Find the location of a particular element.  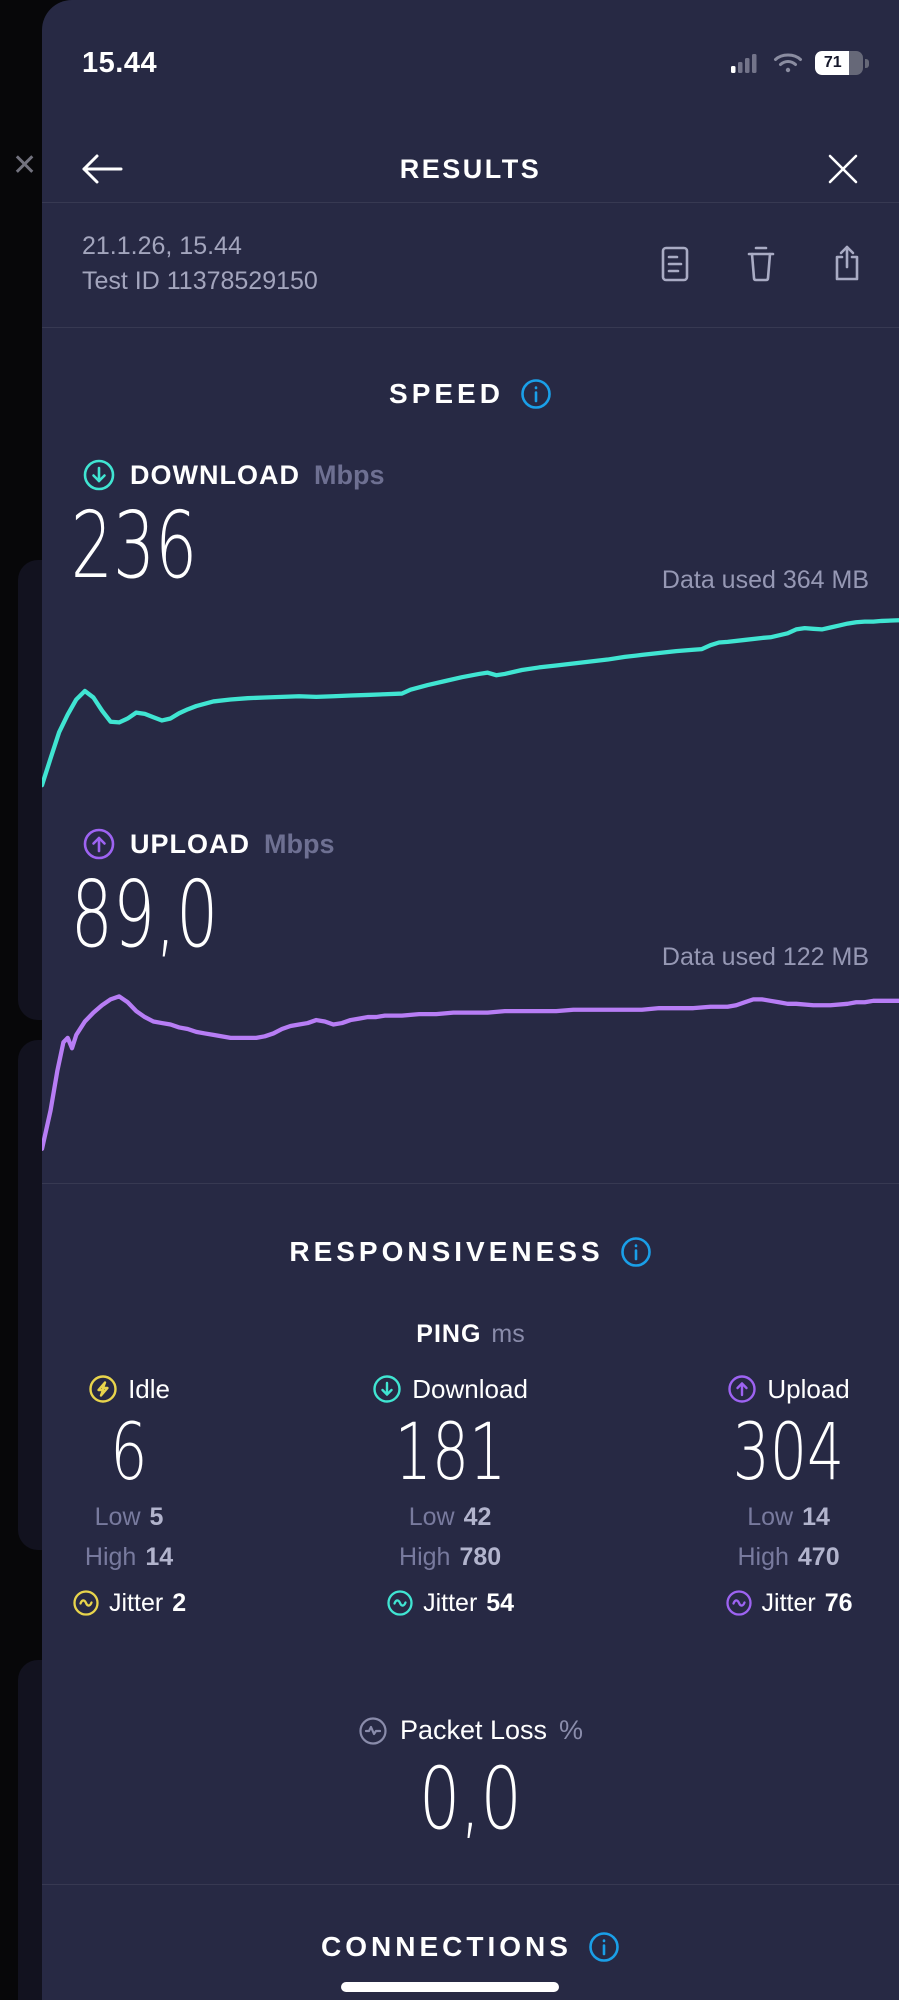

download-chart-block: Data used 364 MB is located at coordinates (470, 679).